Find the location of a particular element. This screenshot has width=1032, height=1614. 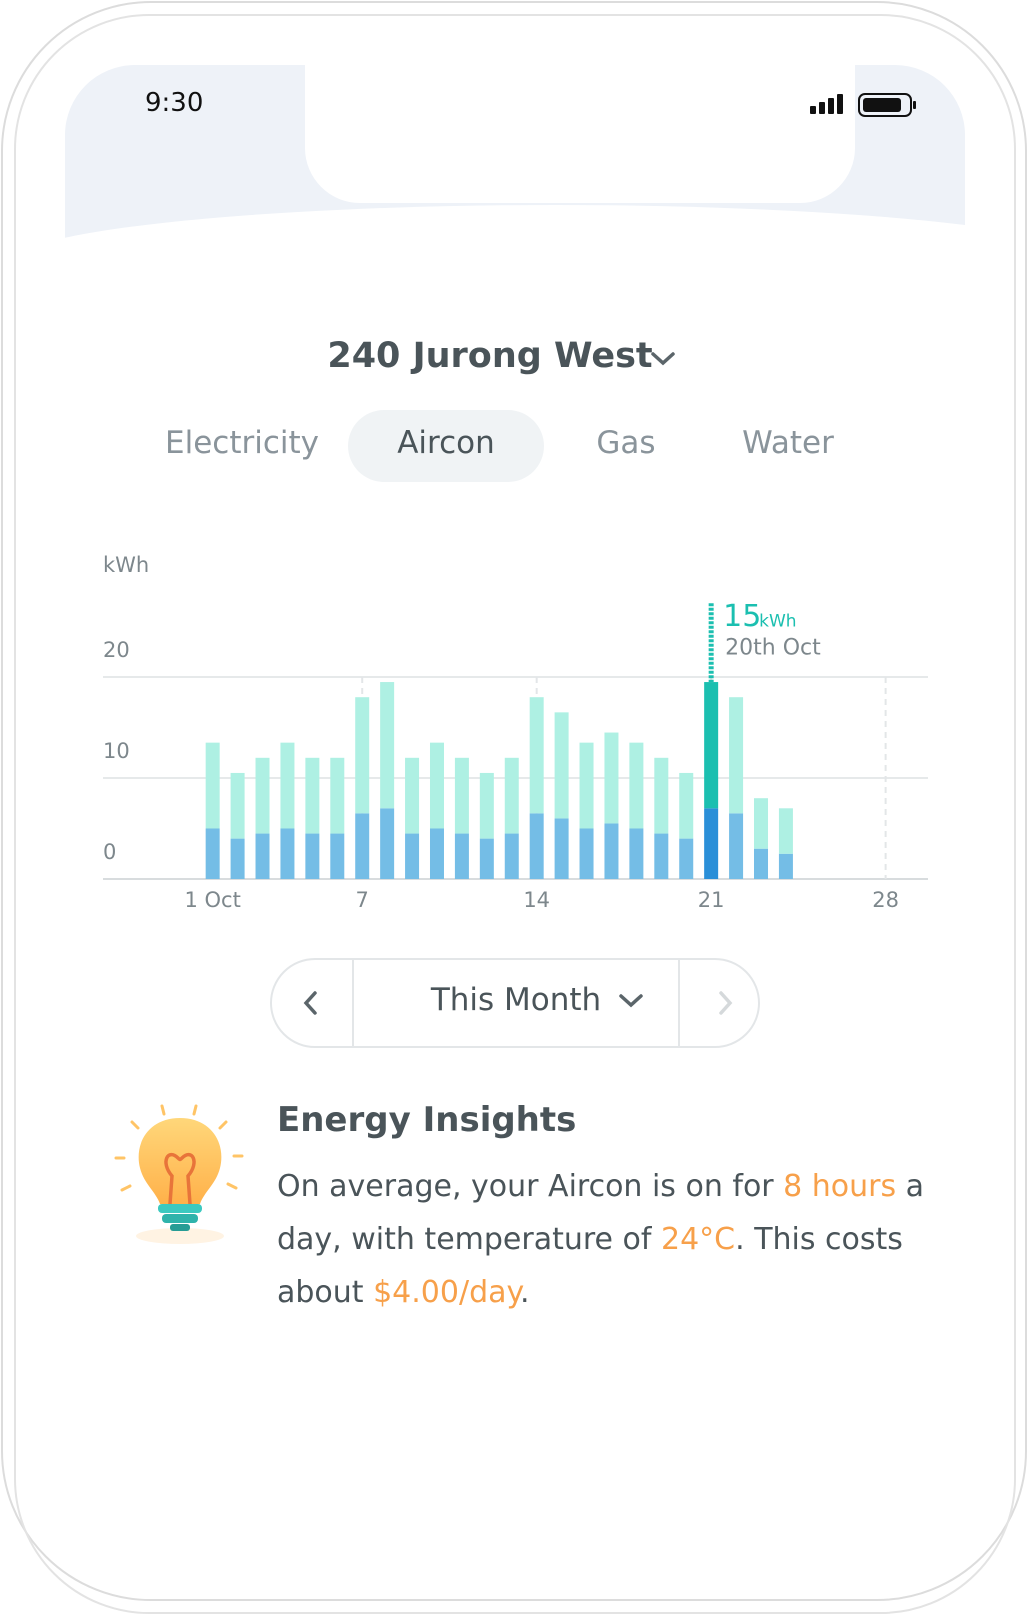

period-chevron is located at coordinates (631, 1001).